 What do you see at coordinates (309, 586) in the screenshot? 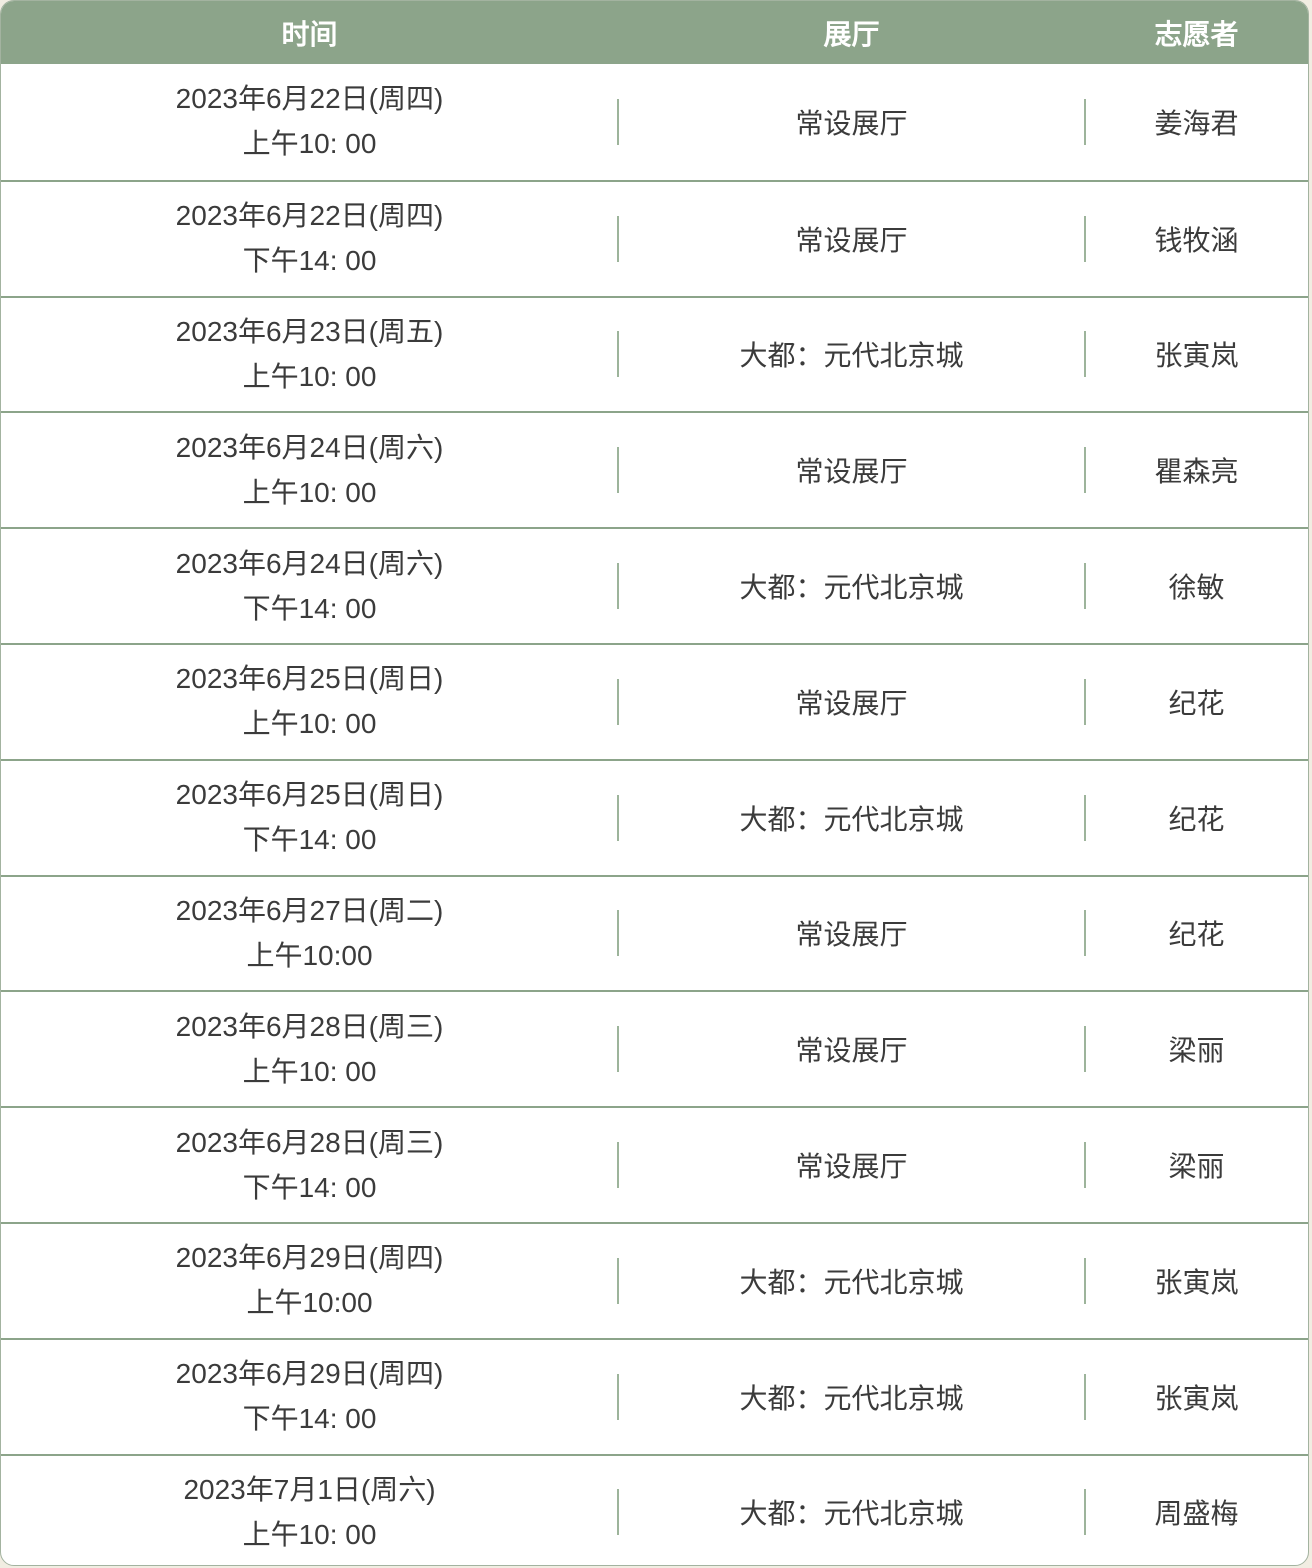
I see `time-cell: 2023年6月24日(周六) 下午14: 00` at bounding box center [309, 586].